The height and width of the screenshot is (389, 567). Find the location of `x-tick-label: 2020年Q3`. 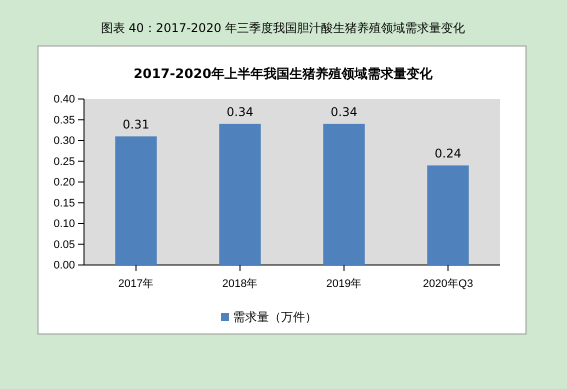

x-tick-label: 2020年Q3 is located at coordinates (448, 284).